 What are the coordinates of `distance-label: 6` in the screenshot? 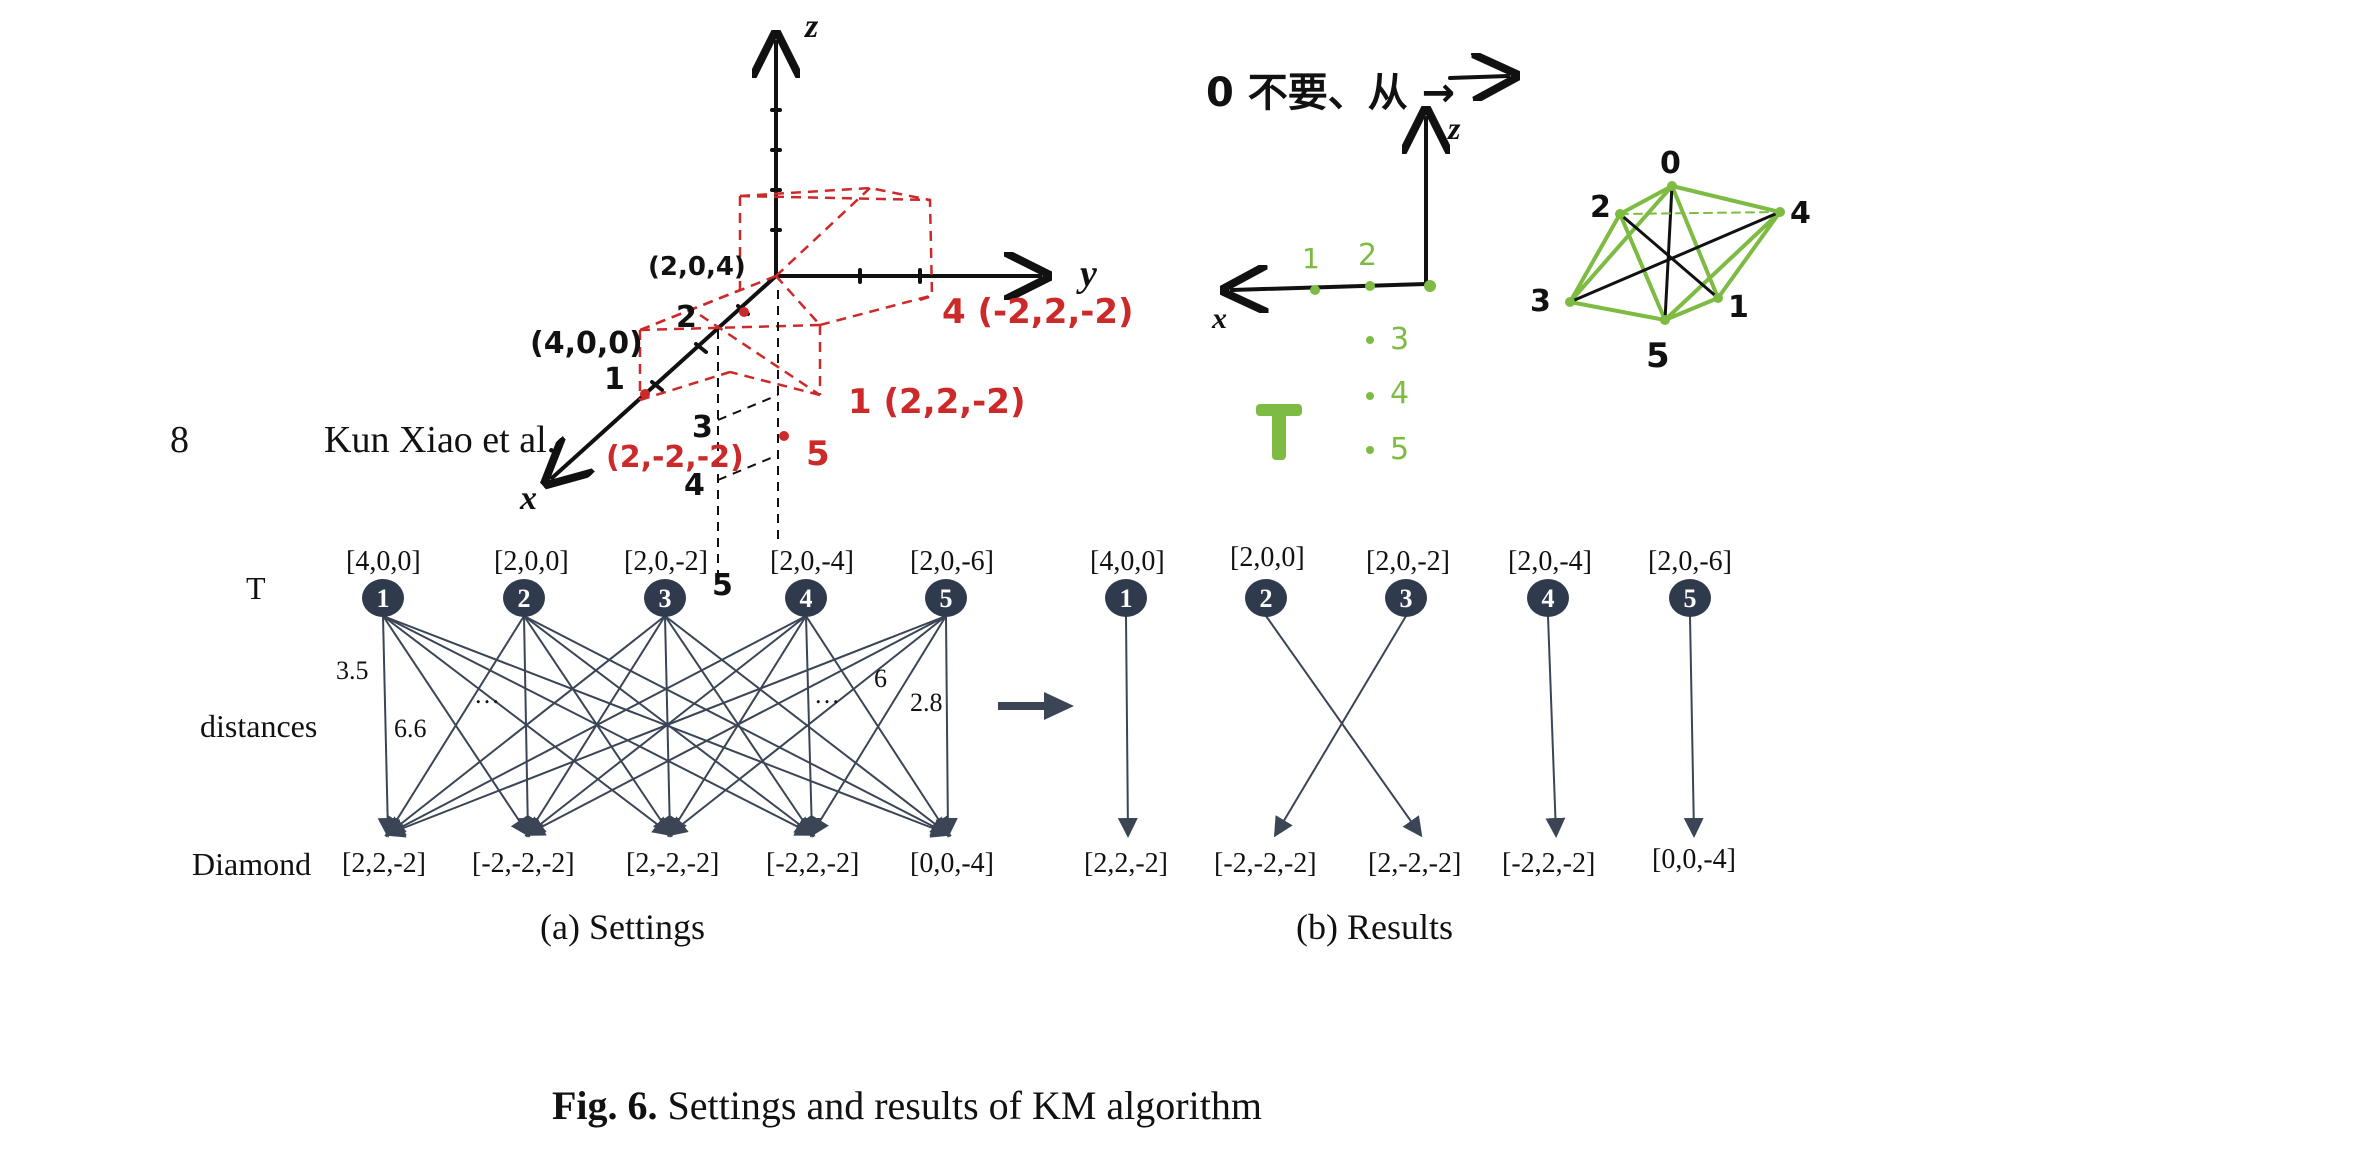 It's located at (880, 678).